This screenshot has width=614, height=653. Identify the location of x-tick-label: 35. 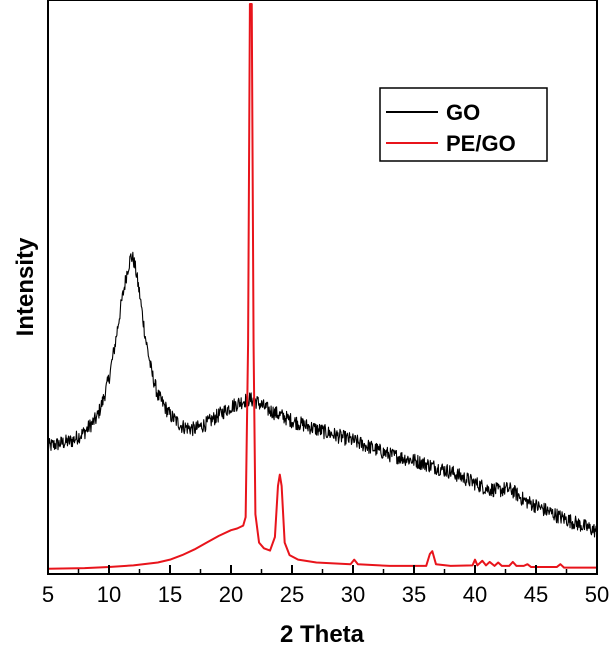
(414, 594).